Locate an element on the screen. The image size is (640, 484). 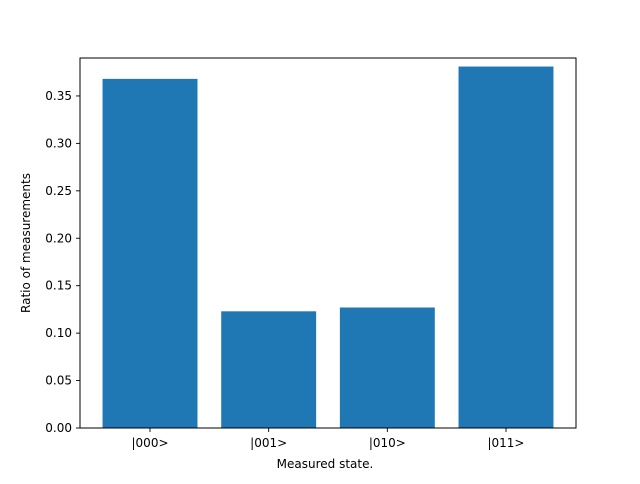
x-axis-label: Measured state. is located at coordinates (325, 464).